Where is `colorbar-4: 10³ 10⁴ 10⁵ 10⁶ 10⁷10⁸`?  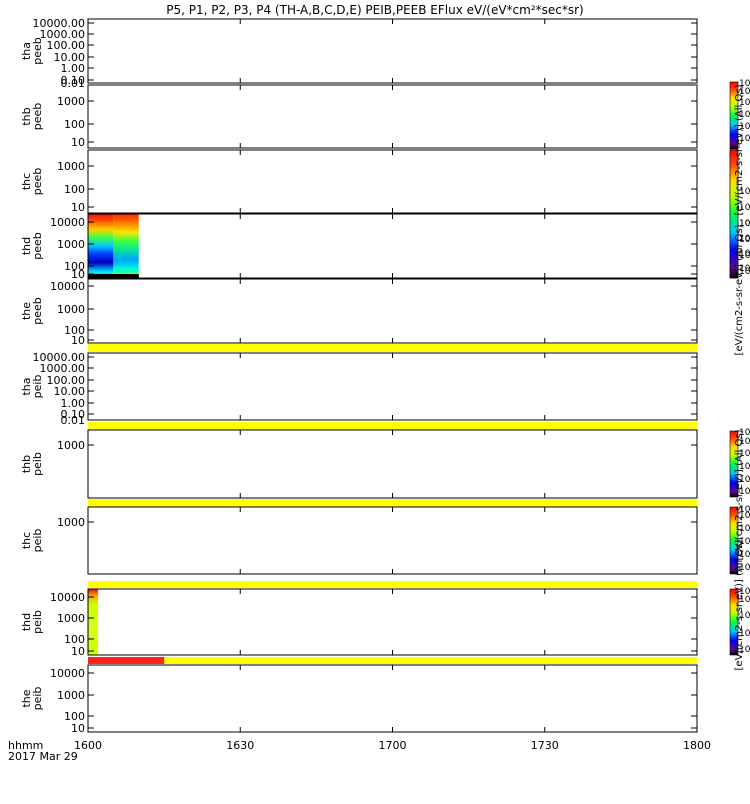 colorbar-4: 10³ 10⁴ 10⁵ 10⁶ 10⁷10⁸ is located at coordinates (739, 463).